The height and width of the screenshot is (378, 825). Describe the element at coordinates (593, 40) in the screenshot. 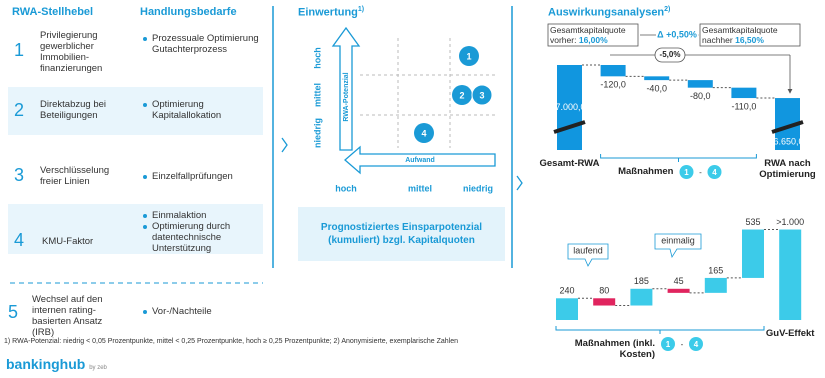

I see `value: 16,00%` at that location.